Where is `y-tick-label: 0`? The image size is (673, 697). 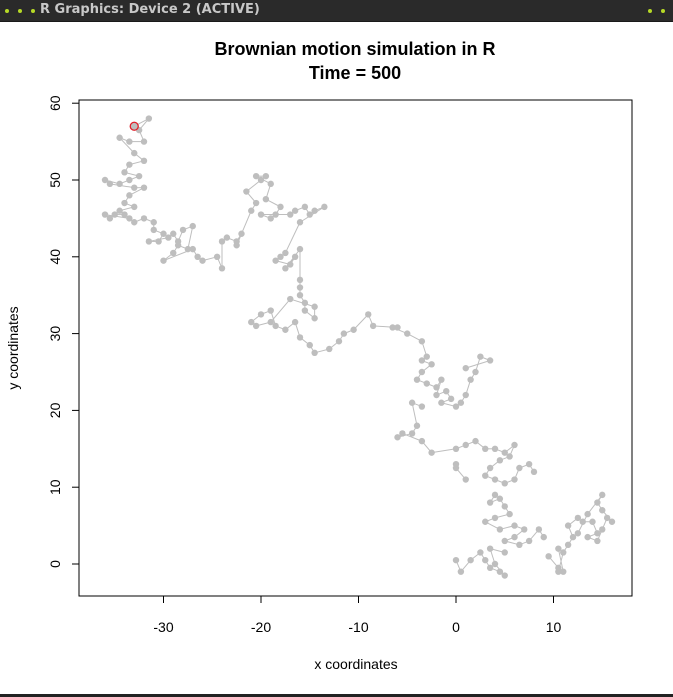 y-tick-label: 0 is located at coordinates (55, 564).